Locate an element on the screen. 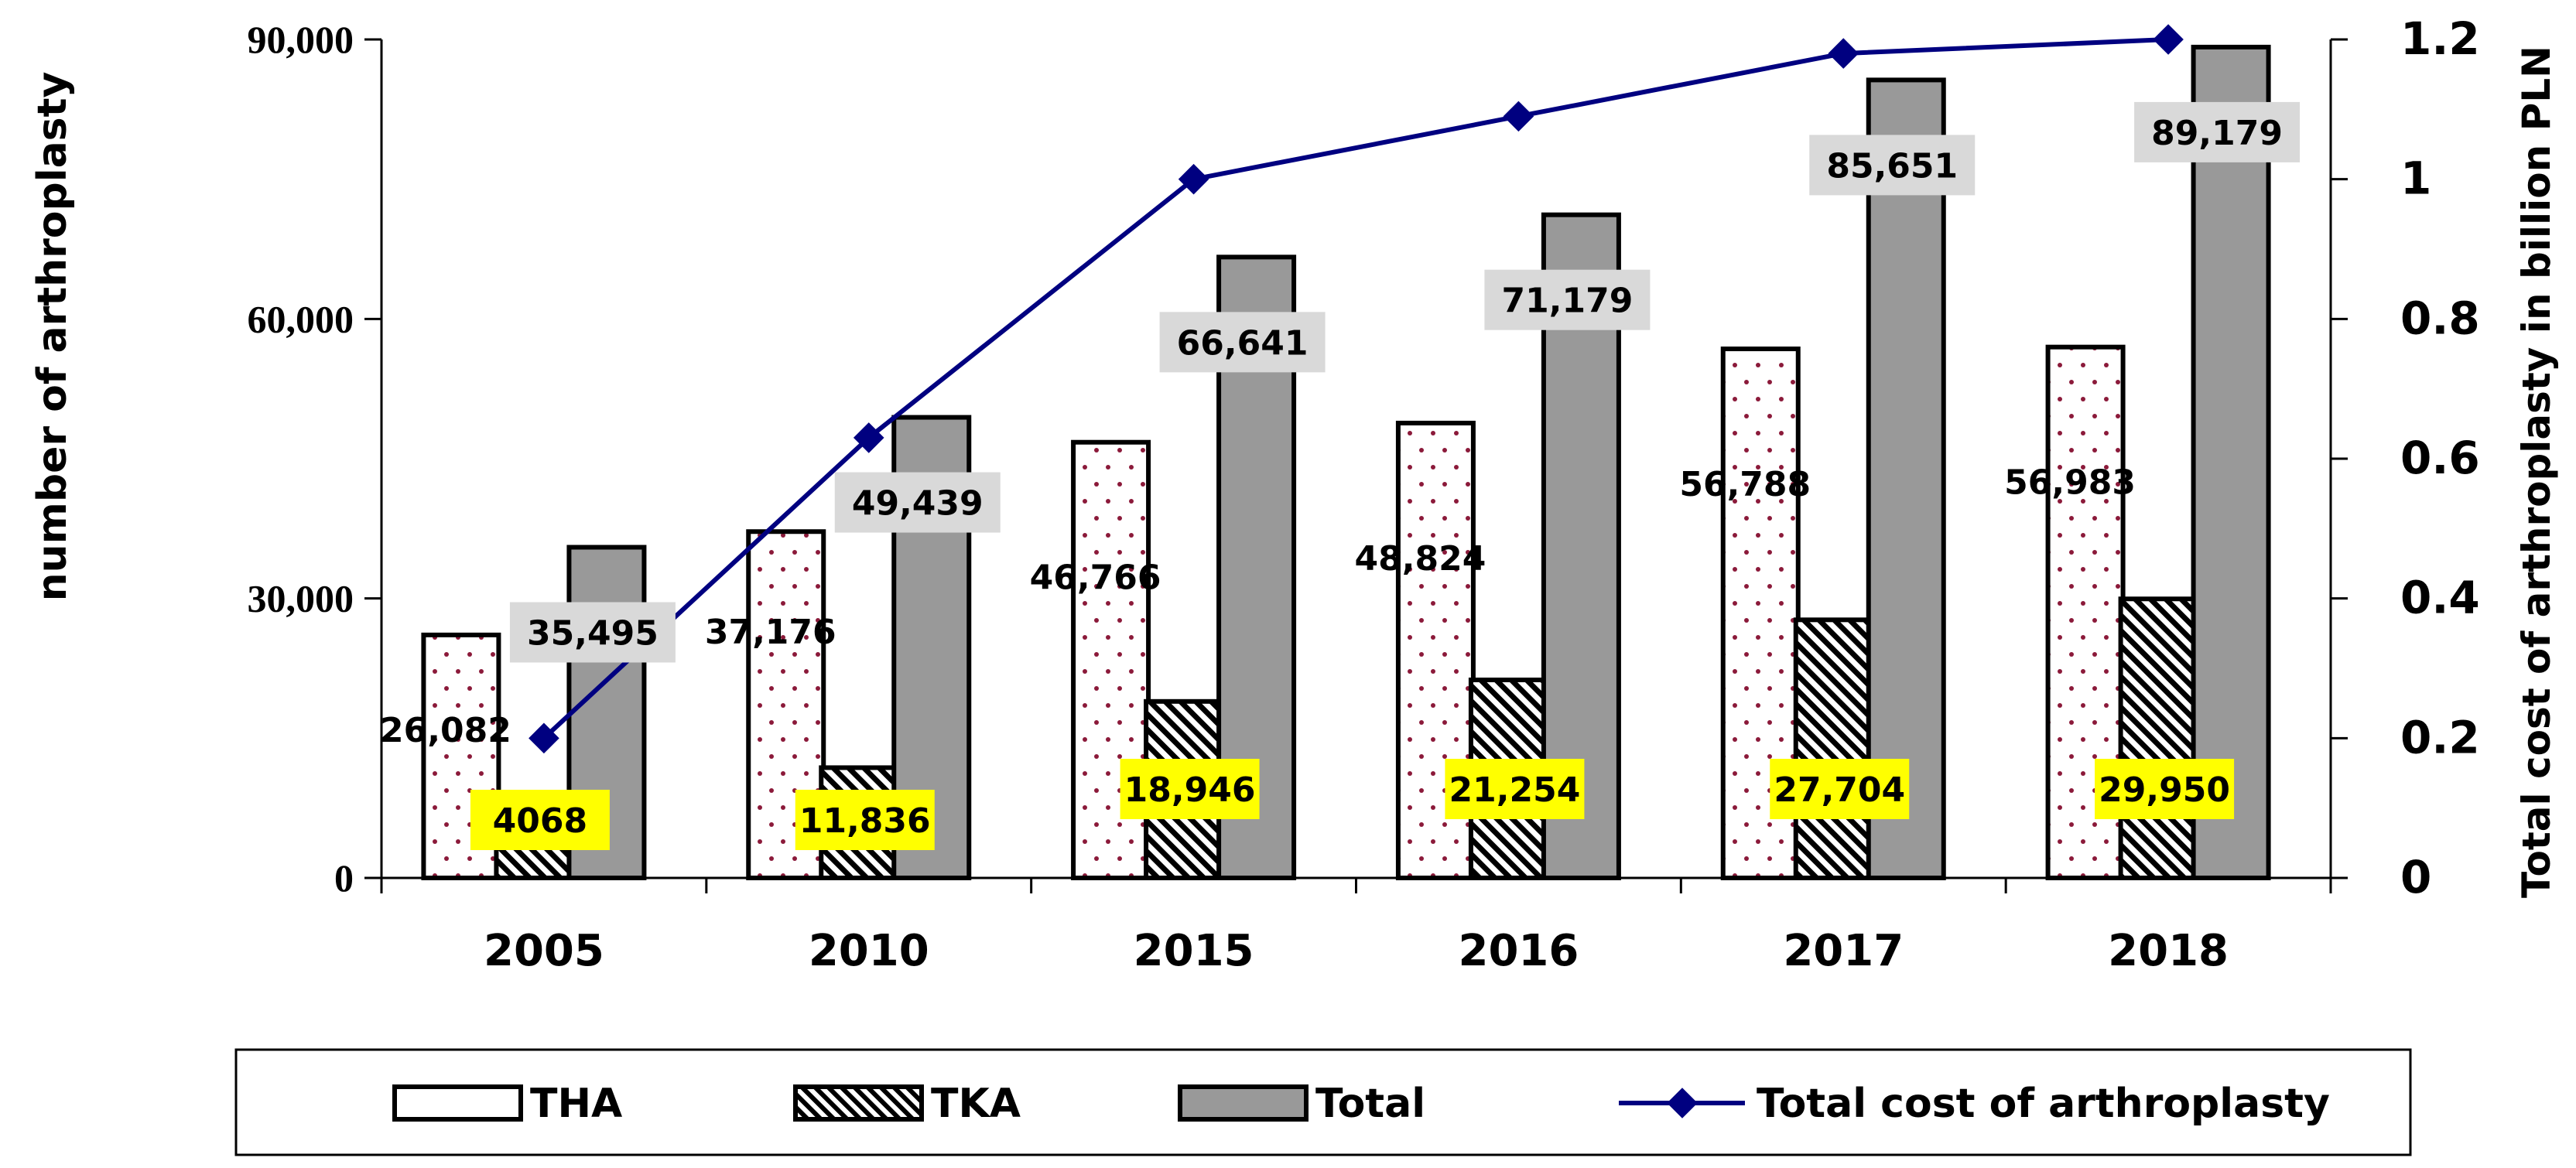  label-tka: 4068 is located at coordinates (540, 821).